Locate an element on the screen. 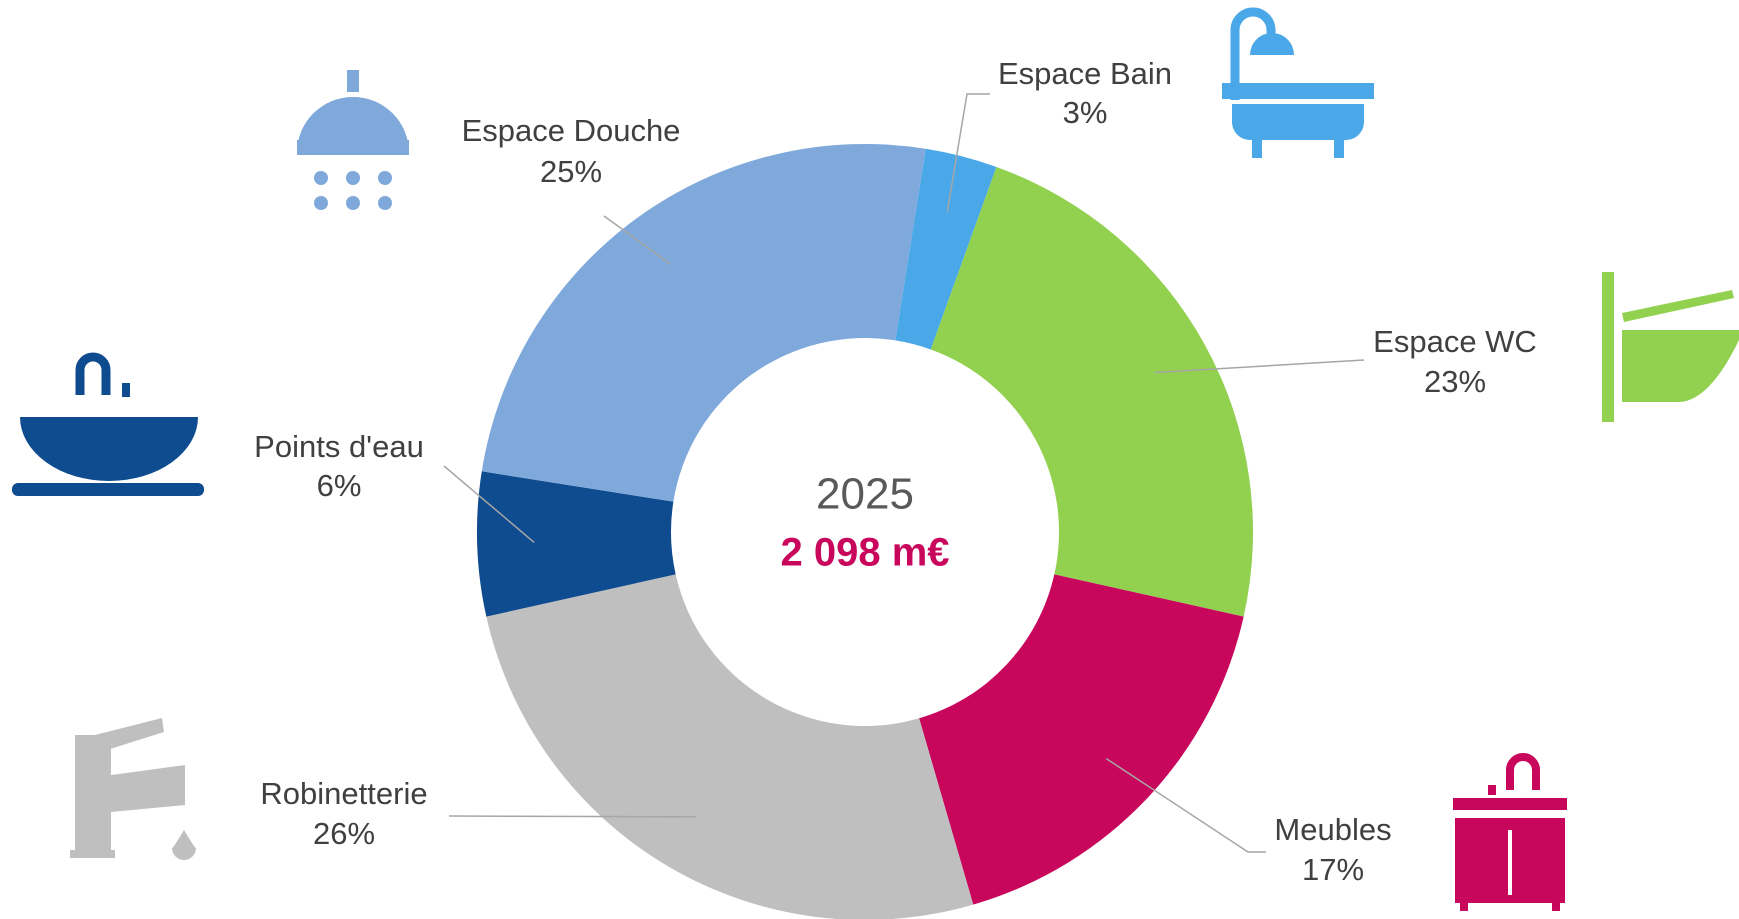 This screenshot has height=919, width=1739. center-value: 2 098 m€ is located at coordinates (864, 553).